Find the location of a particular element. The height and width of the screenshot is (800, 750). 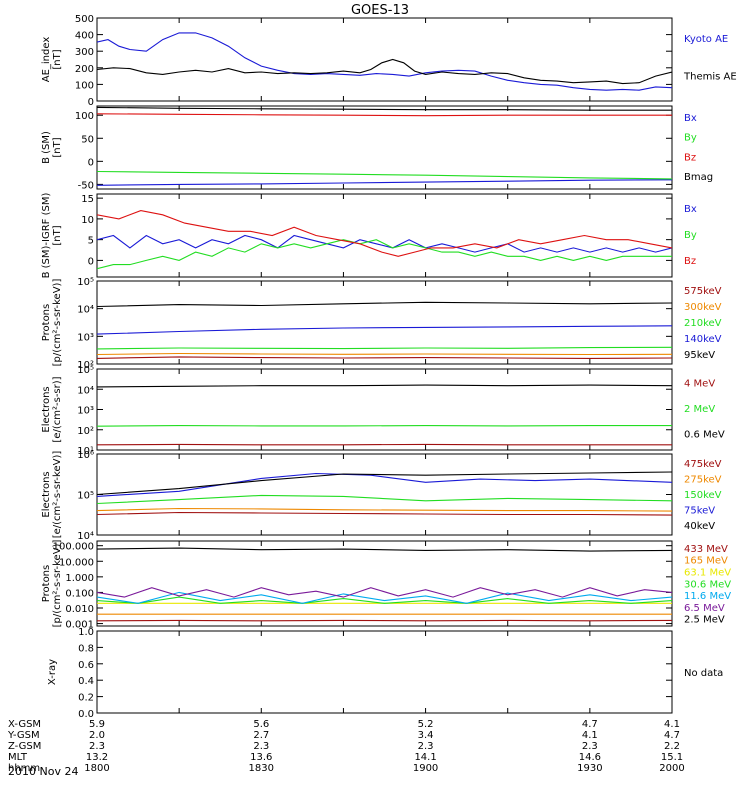

no-data-label: No data is located at coordinates (703, 673).